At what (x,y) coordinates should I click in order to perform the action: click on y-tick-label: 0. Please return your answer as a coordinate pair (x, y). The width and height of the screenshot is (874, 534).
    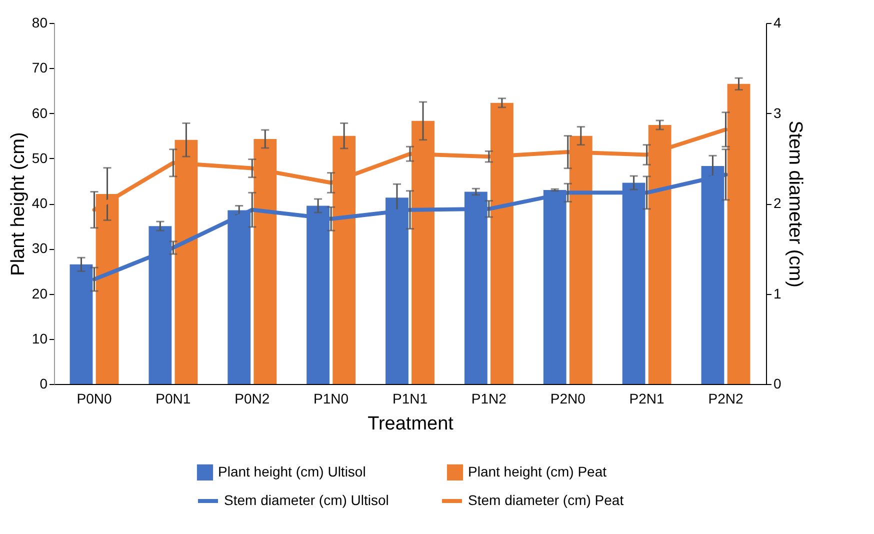
    Looking at the image, I should click on (44, 384).